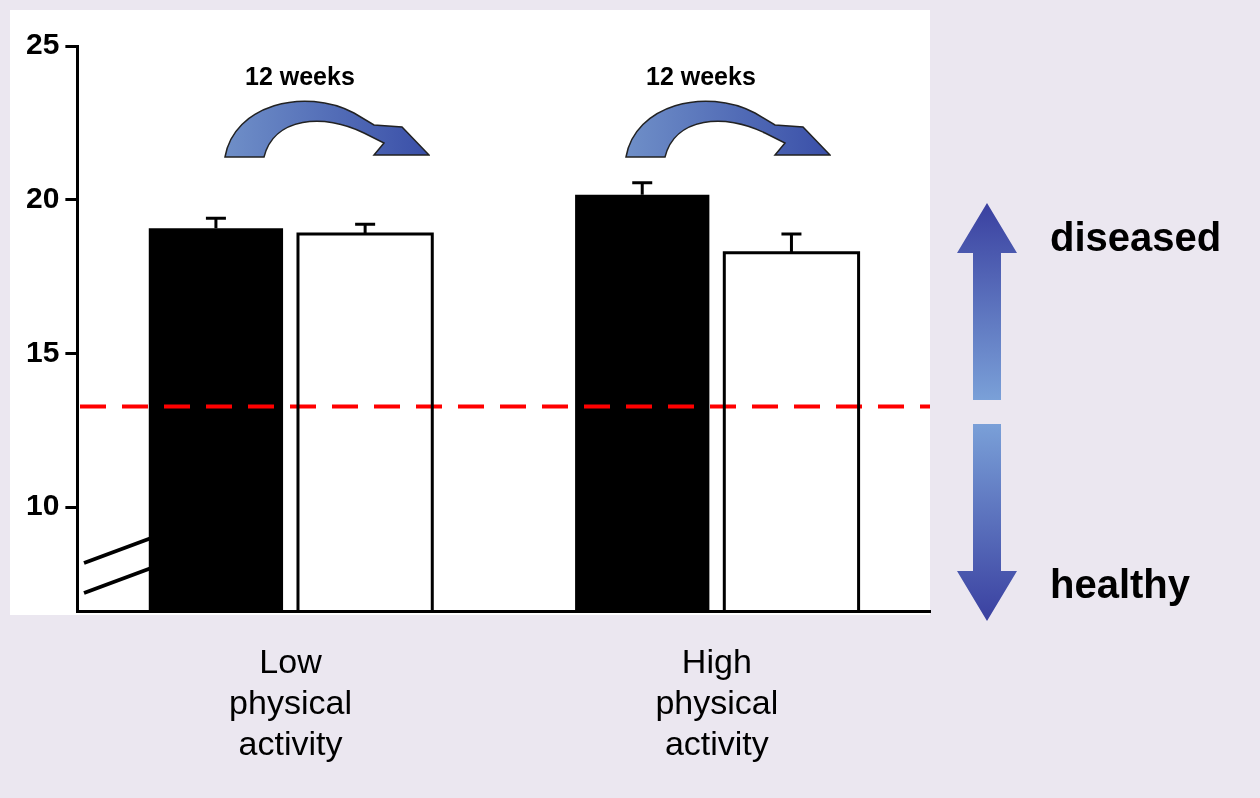 The width and height of the screenshot is (1260, 798). I want to click on y-tick-label: 25, so click(42, 44).